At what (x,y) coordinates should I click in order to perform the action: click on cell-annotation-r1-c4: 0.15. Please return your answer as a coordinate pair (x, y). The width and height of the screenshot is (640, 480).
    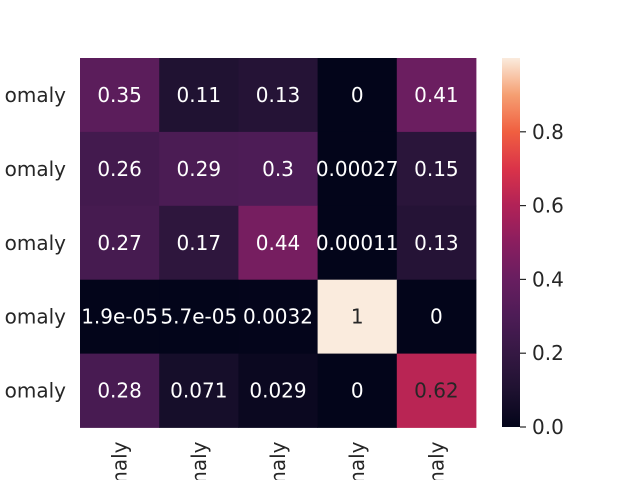
    Looking at the image, I should click on (436, 169).